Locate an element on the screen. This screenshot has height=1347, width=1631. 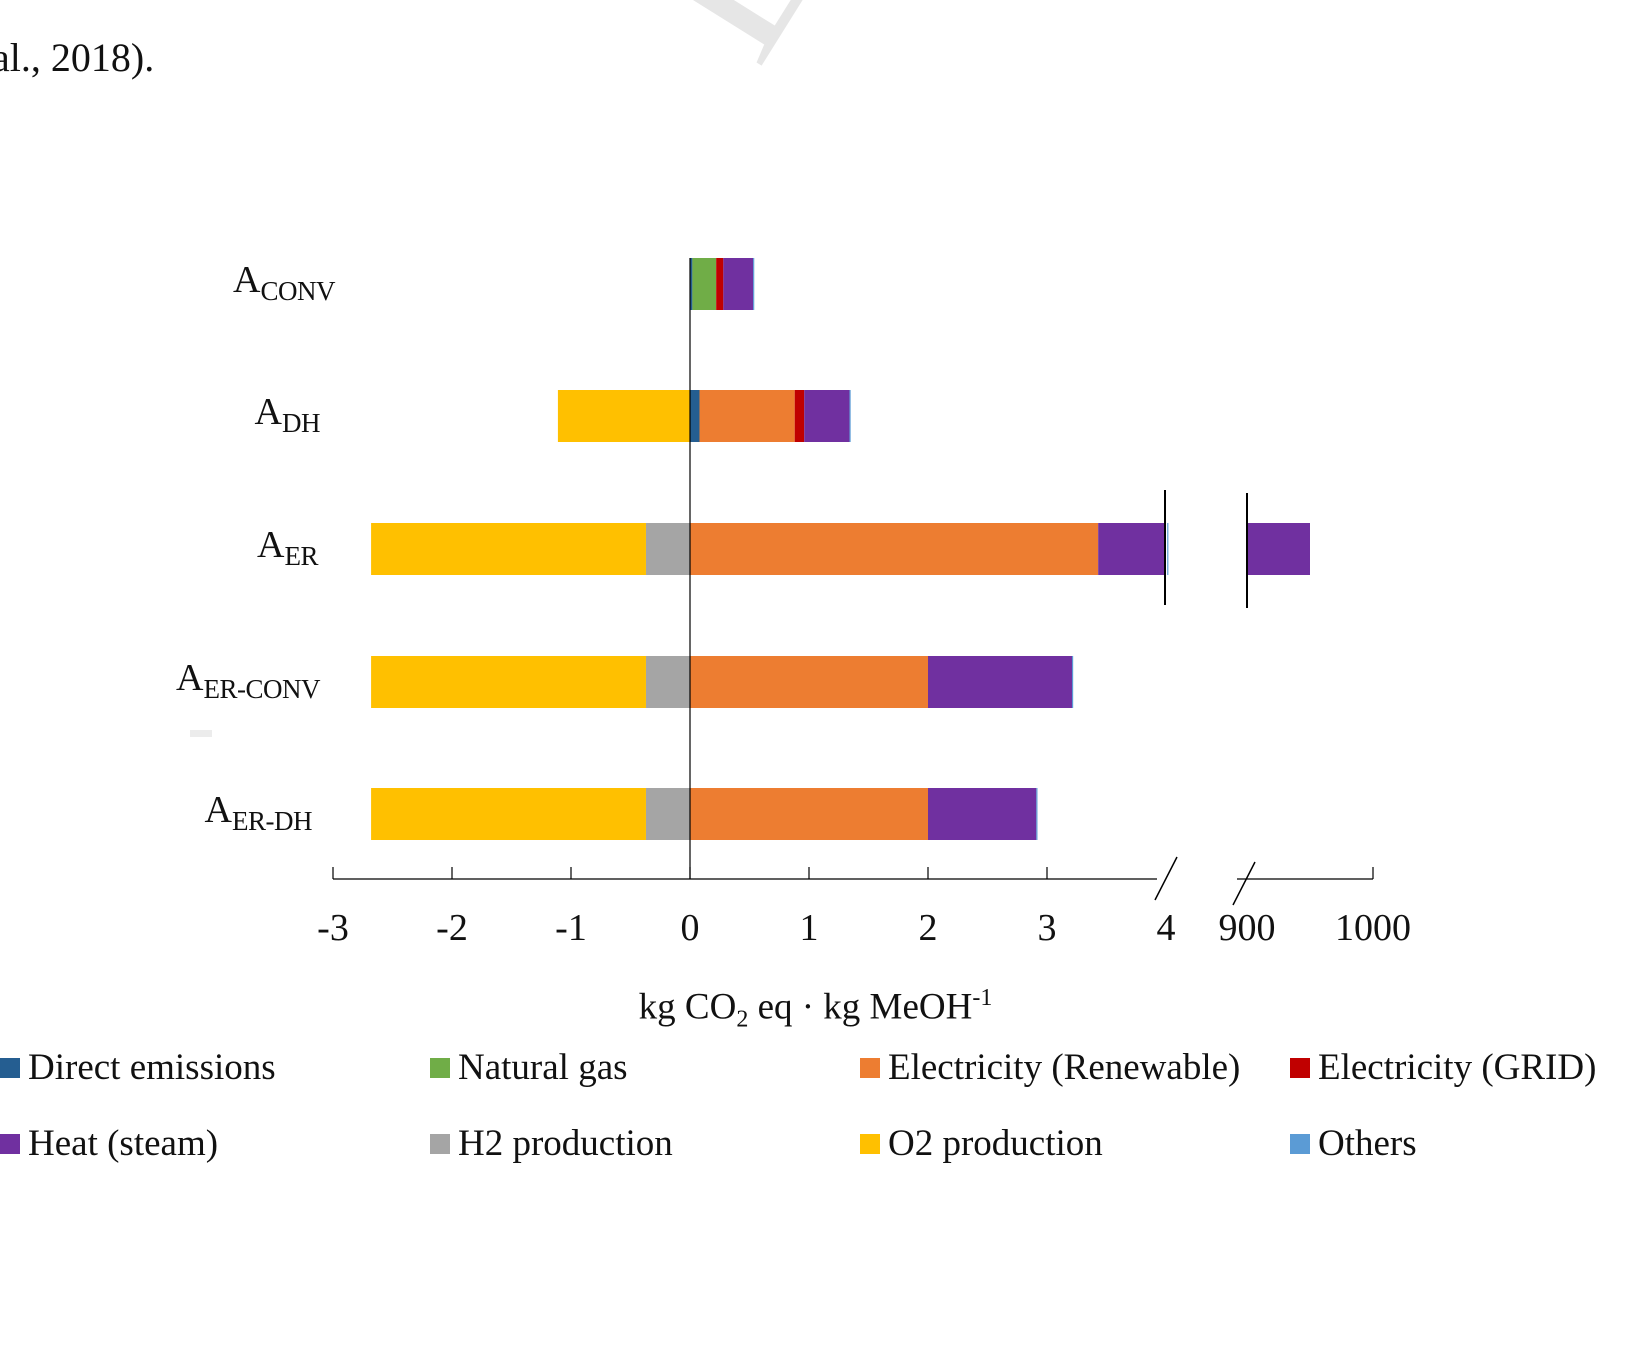
legend-item: Natural gas is located at coordinates (529, 1067).